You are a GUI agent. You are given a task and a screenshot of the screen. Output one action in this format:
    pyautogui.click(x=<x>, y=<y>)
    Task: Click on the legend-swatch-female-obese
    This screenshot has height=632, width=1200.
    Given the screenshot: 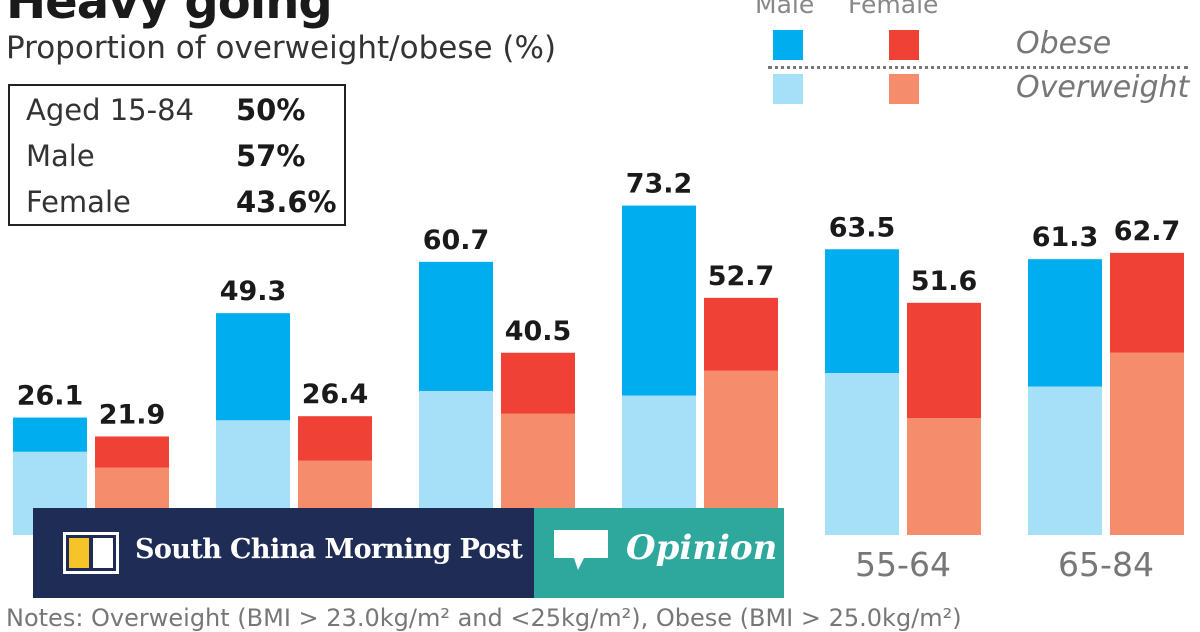 What is the action you would take?
    pyautogui.click(x=904, y=45)
    